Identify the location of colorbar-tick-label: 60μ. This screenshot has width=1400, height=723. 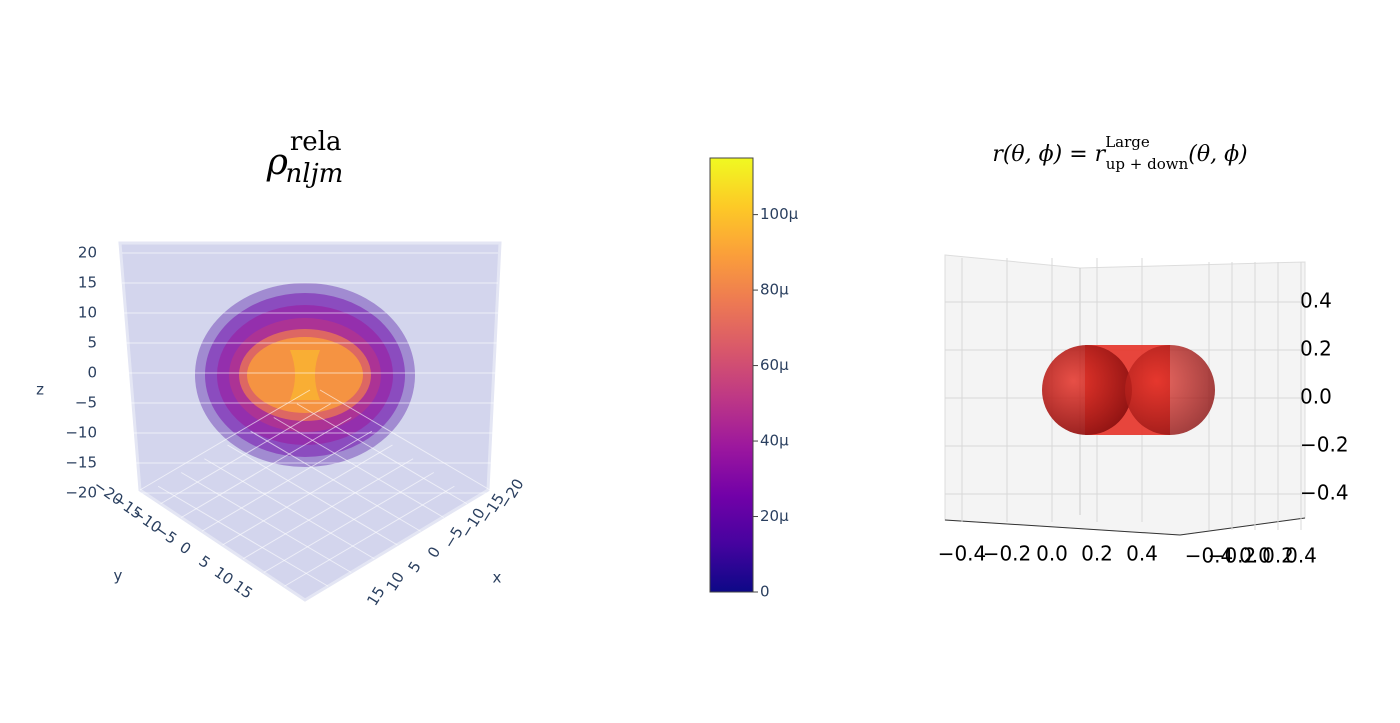
(774, 365).